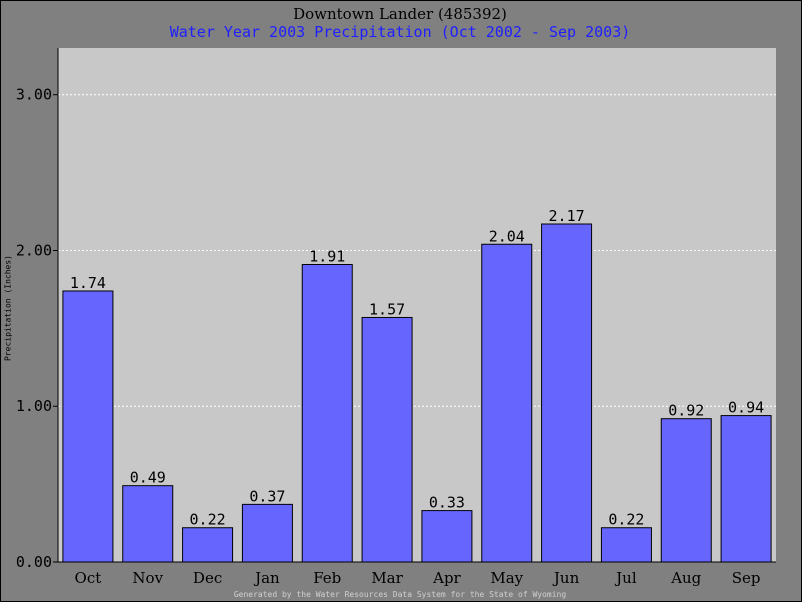 Image resolution: width=802 pixels, height=602 pixels. Describe the element at coordinates (34, 406) in the screenshot. I see `y-tick-label: 1.00` at that location.